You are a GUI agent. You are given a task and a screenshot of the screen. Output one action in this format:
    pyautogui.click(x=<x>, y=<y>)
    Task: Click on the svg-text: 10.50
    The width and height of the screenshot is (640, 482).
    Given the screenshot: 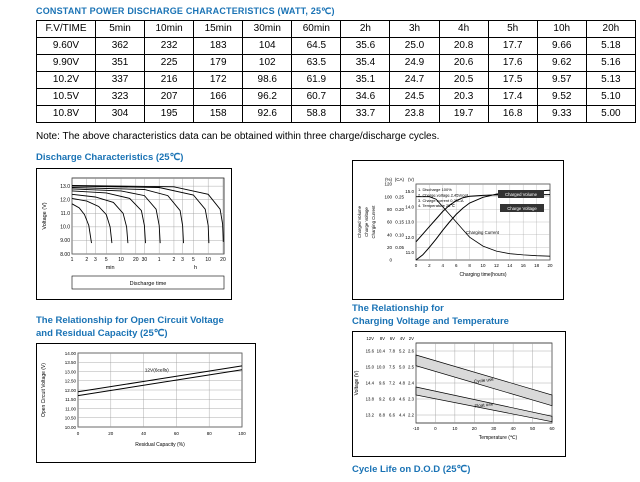 What is the action you would take?
    pyautogui.click(x=71, y=418)
    